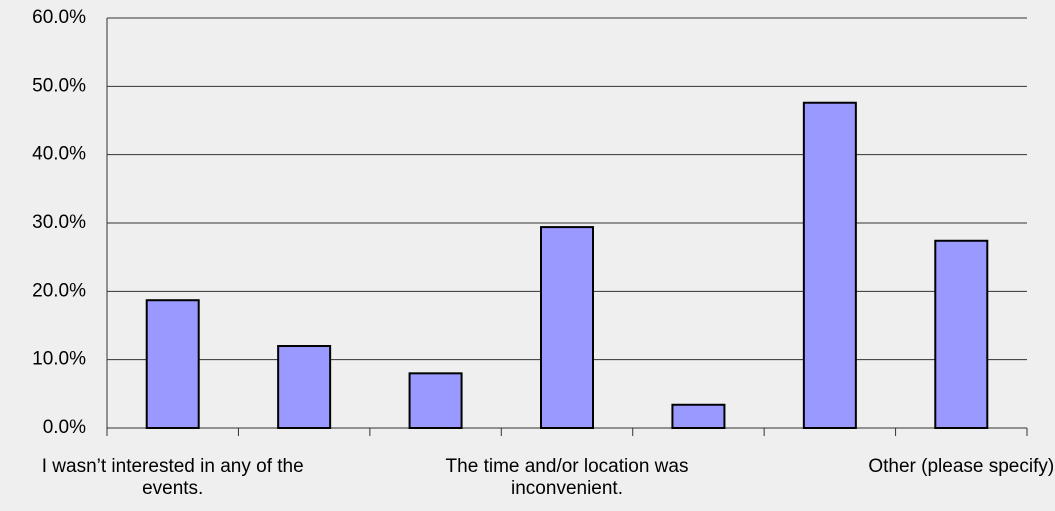  Describe the element at coordinates (59, 17) in the screenshot. I see `y-tick-label: 60.0%` at that location.